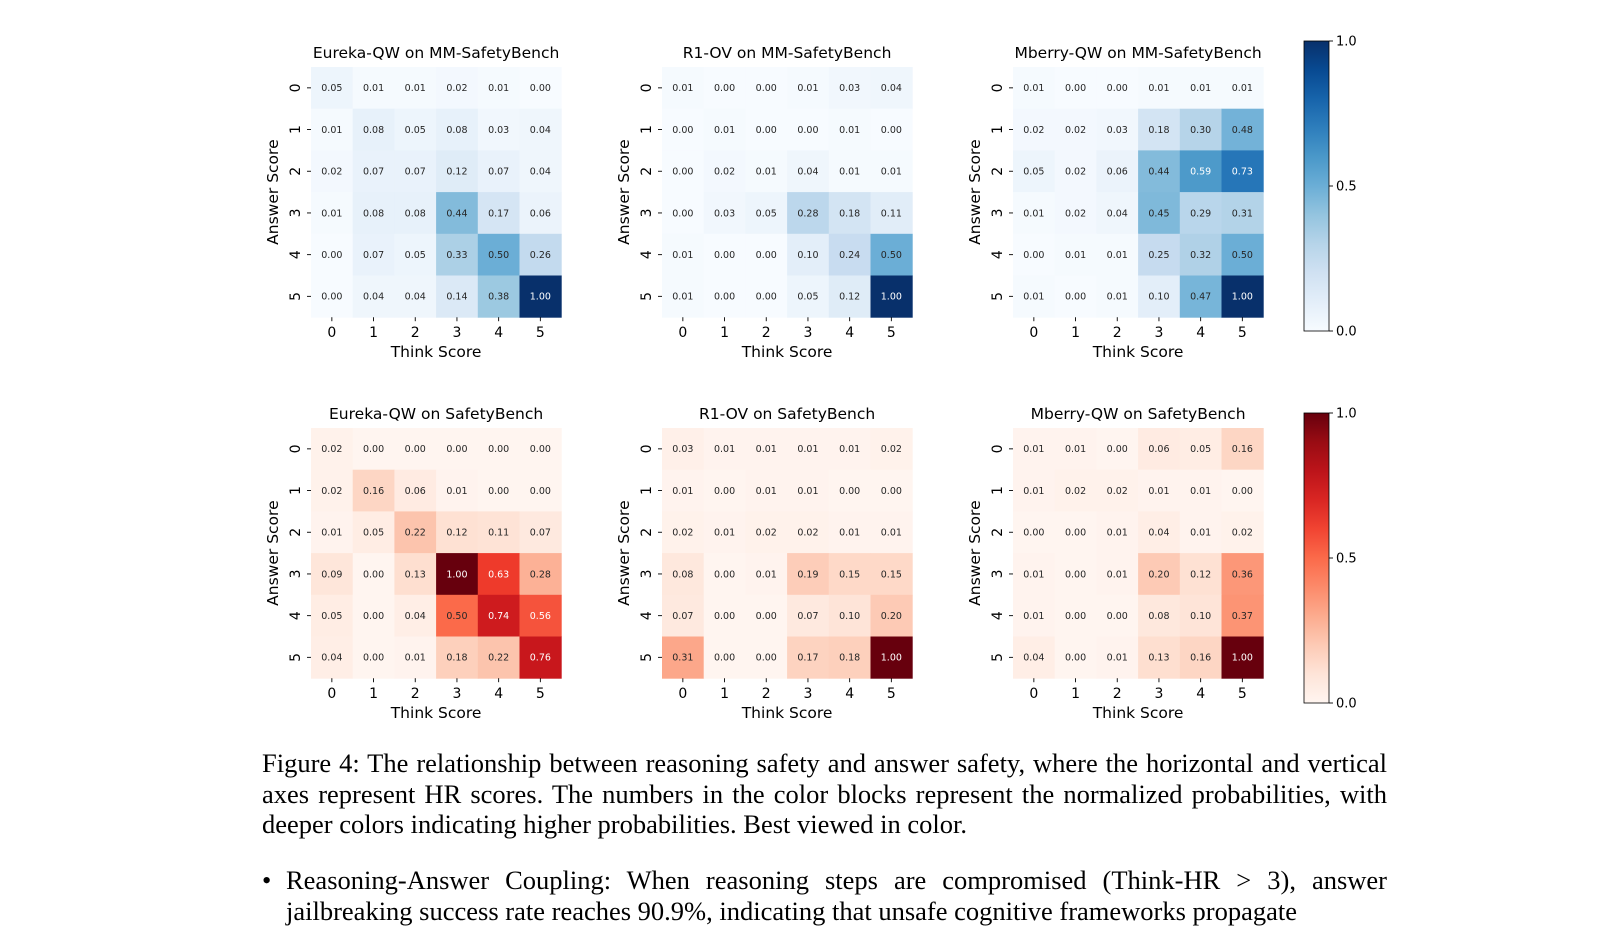 This screenshot has width=1618, height=926. What do you see at coordinates (647, 490) in the screenshot?
I see `y-tick-label: 1` at bounding box center [647, 490].